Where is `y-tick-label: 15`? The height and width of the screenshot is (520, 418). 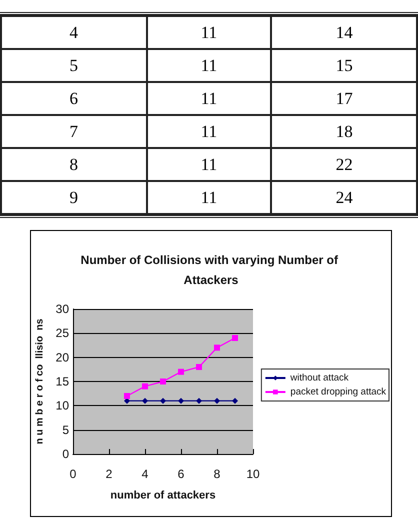
y-tick-label: 15 is located at coordinates (63, 381).